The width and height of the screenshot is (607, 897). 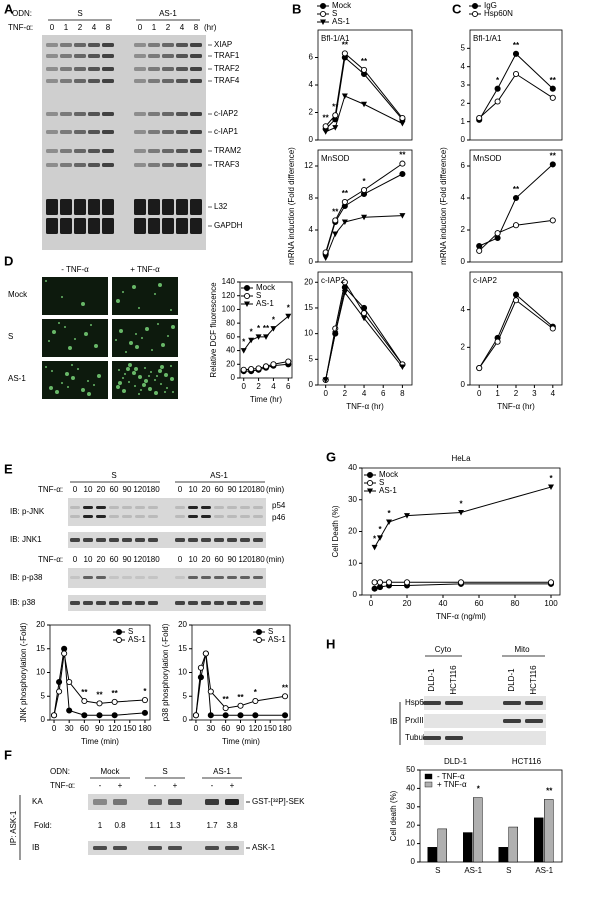 I want to click on y-tick-label: 2, so click(x=463, y=346).